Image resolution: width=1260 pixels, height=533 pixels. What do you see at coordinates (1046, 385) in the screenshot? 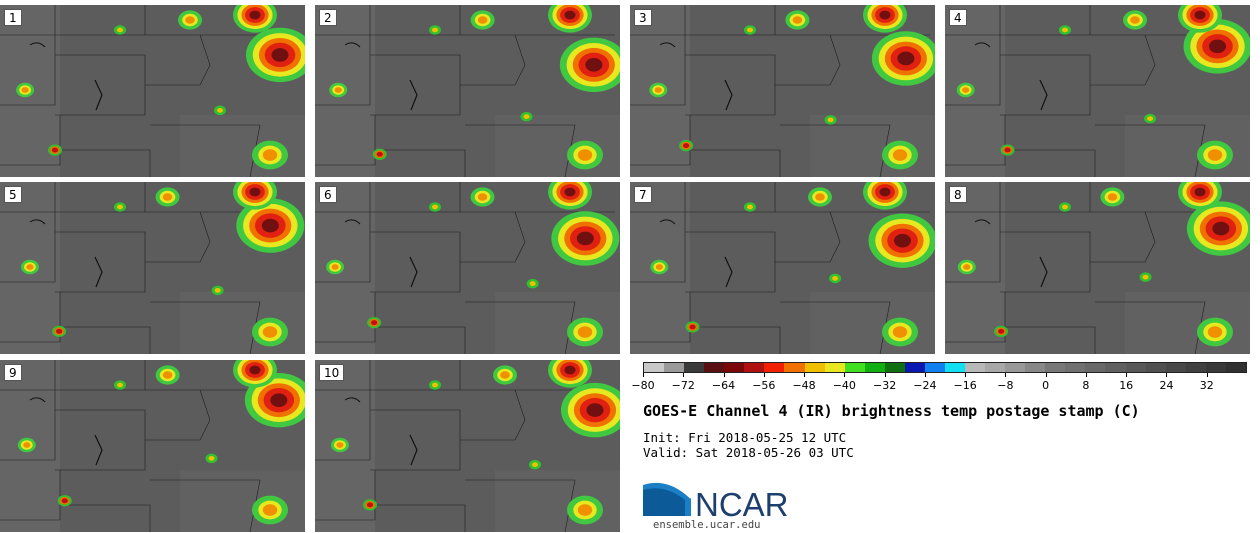
I see `colorbar-tick-label: 0` at bounding box center [1046, 385].